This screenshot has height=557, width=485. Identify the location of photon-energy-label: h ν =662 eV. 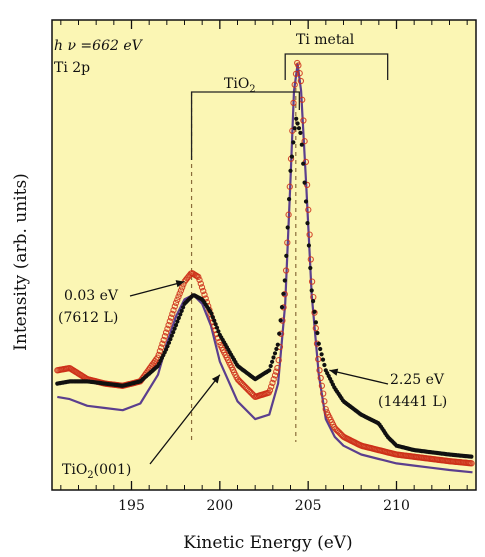
(99, 46).